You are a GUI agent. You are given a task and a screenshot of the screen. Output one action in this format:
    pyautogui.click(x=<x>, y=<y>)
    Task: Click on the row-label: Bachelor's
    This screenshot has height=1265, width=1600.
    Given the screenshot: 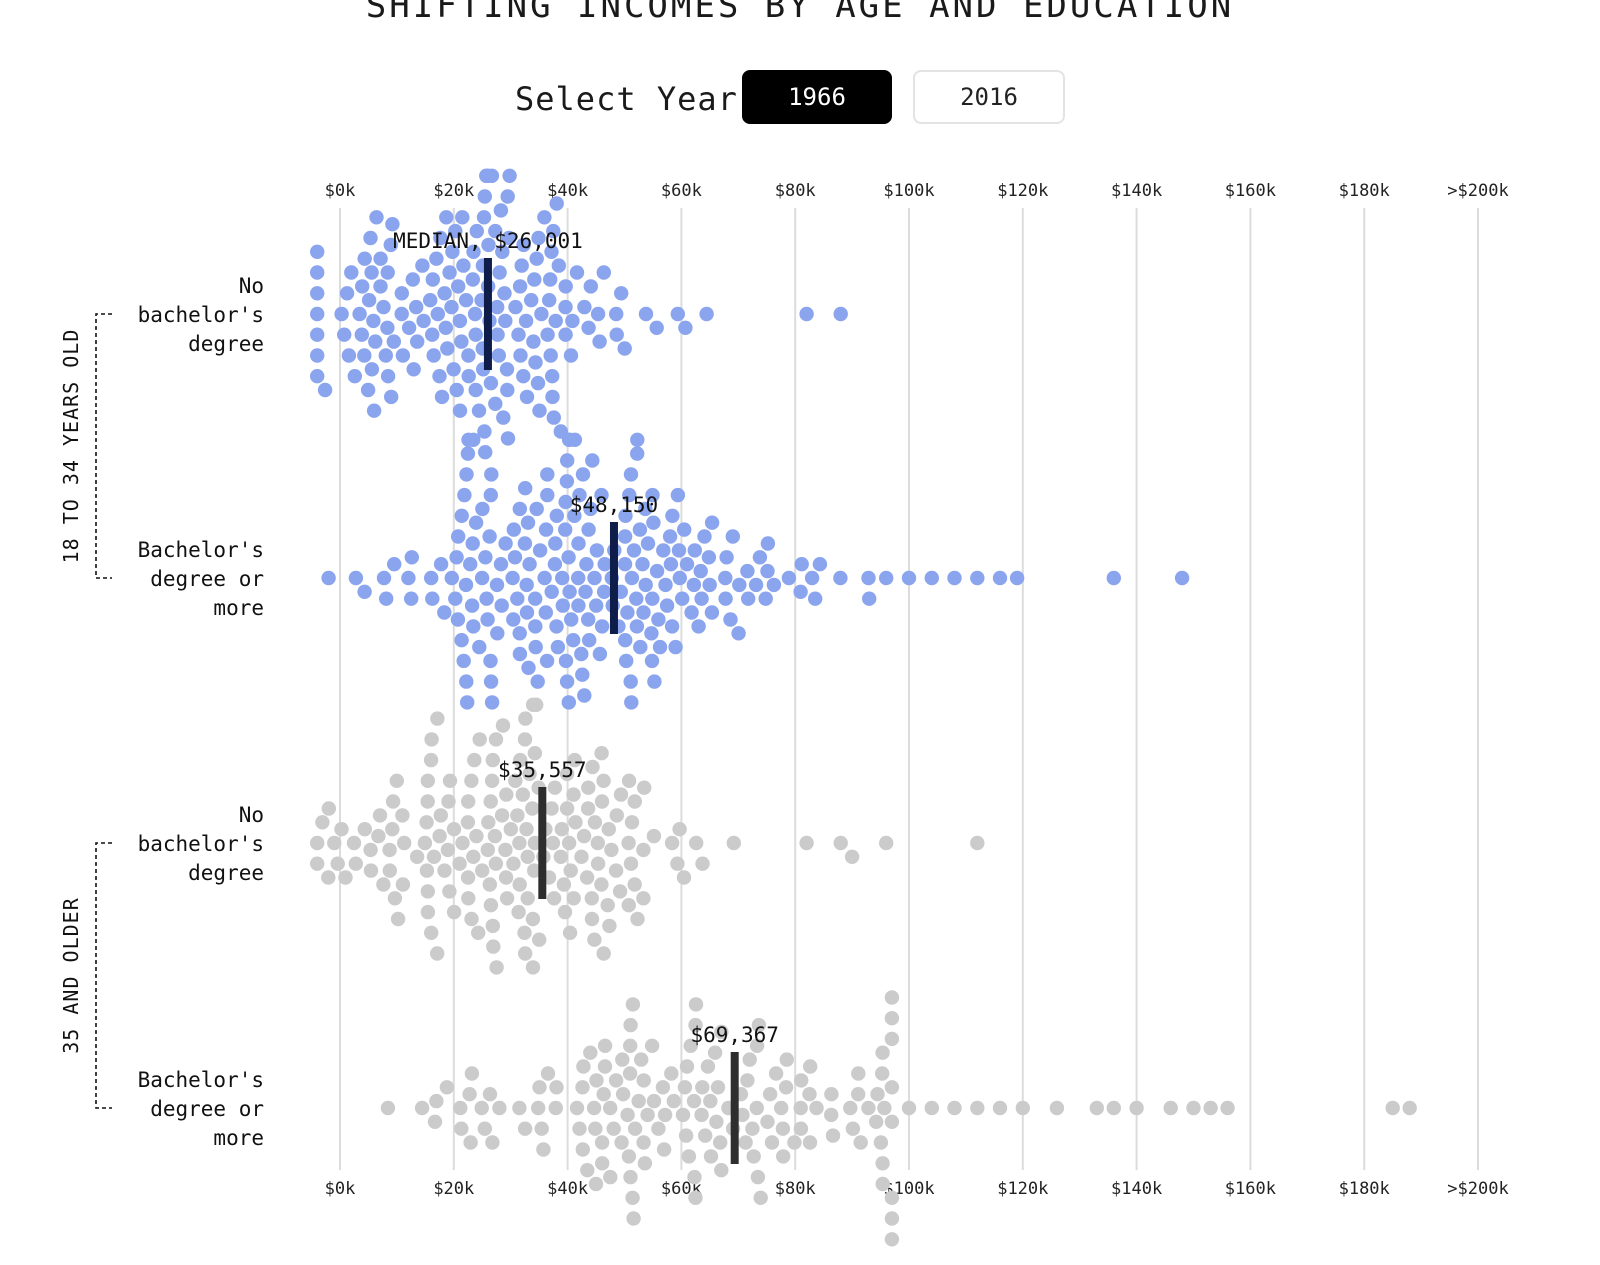 What is the action you would take?
    pyautogui.click(x=201, y=550)
    